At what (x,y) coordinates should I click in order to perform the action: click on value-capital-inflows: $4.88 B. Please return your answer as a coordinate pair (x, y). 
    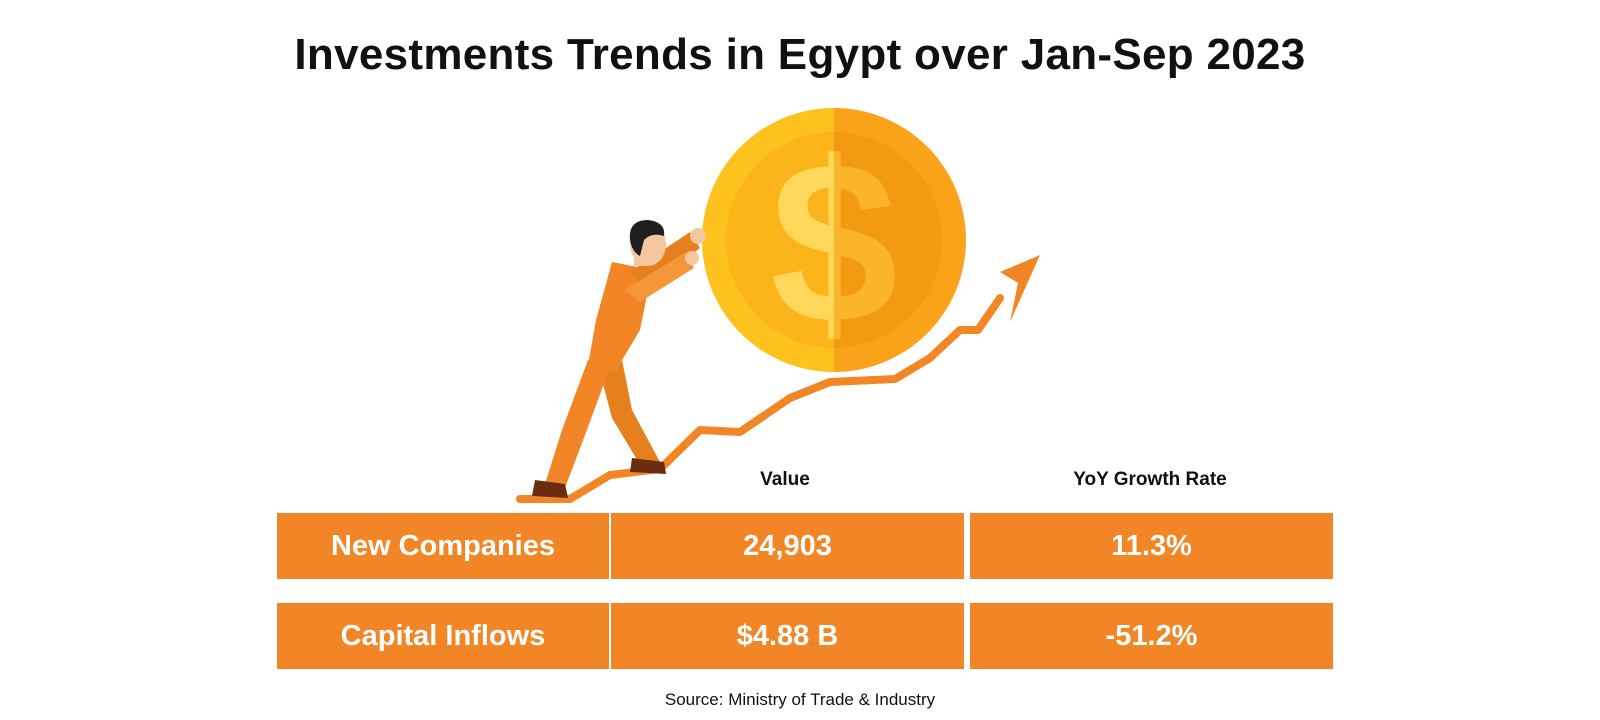
    Looking at the image, I should click on (787, 636).